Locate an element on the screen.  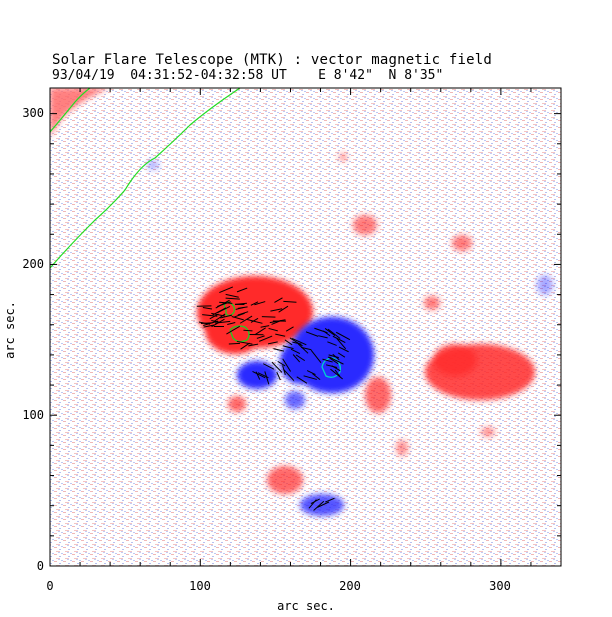
limb-region is located at coordinates (80, 113).